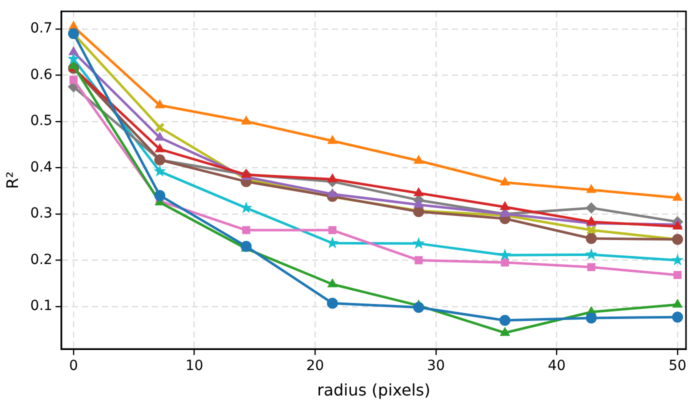  Describe the element at coordinates (41, 121) in the screenshot. I see `y-tick-label: 0.5` at that location.